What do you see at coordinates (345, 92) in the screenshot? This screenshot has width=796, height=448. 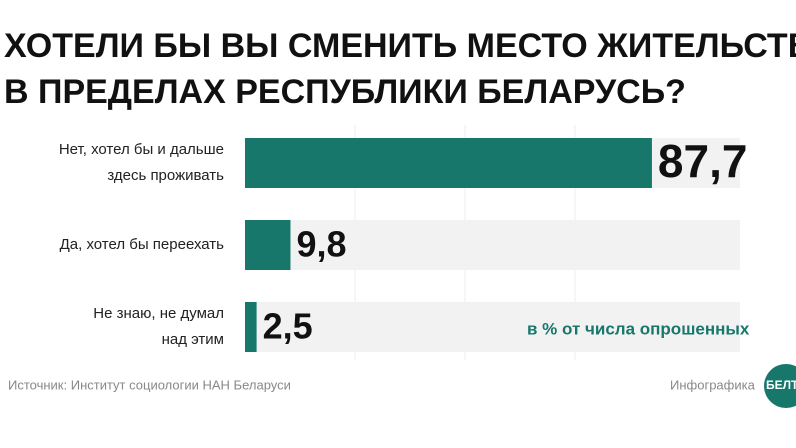 I see `chart-title: В ПРЕДЕЛАХ РЕСПУБЛИКИ БЕЛАРУСЬ?` at bounding box center [345, 92].